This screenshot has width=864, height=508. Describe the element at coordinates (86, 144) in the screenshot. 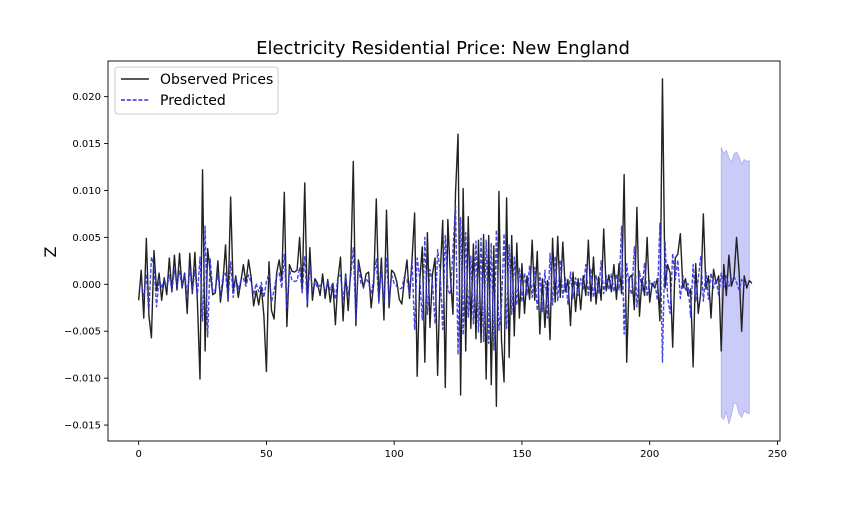

I see `y-tick-label: 0.015` at that location.